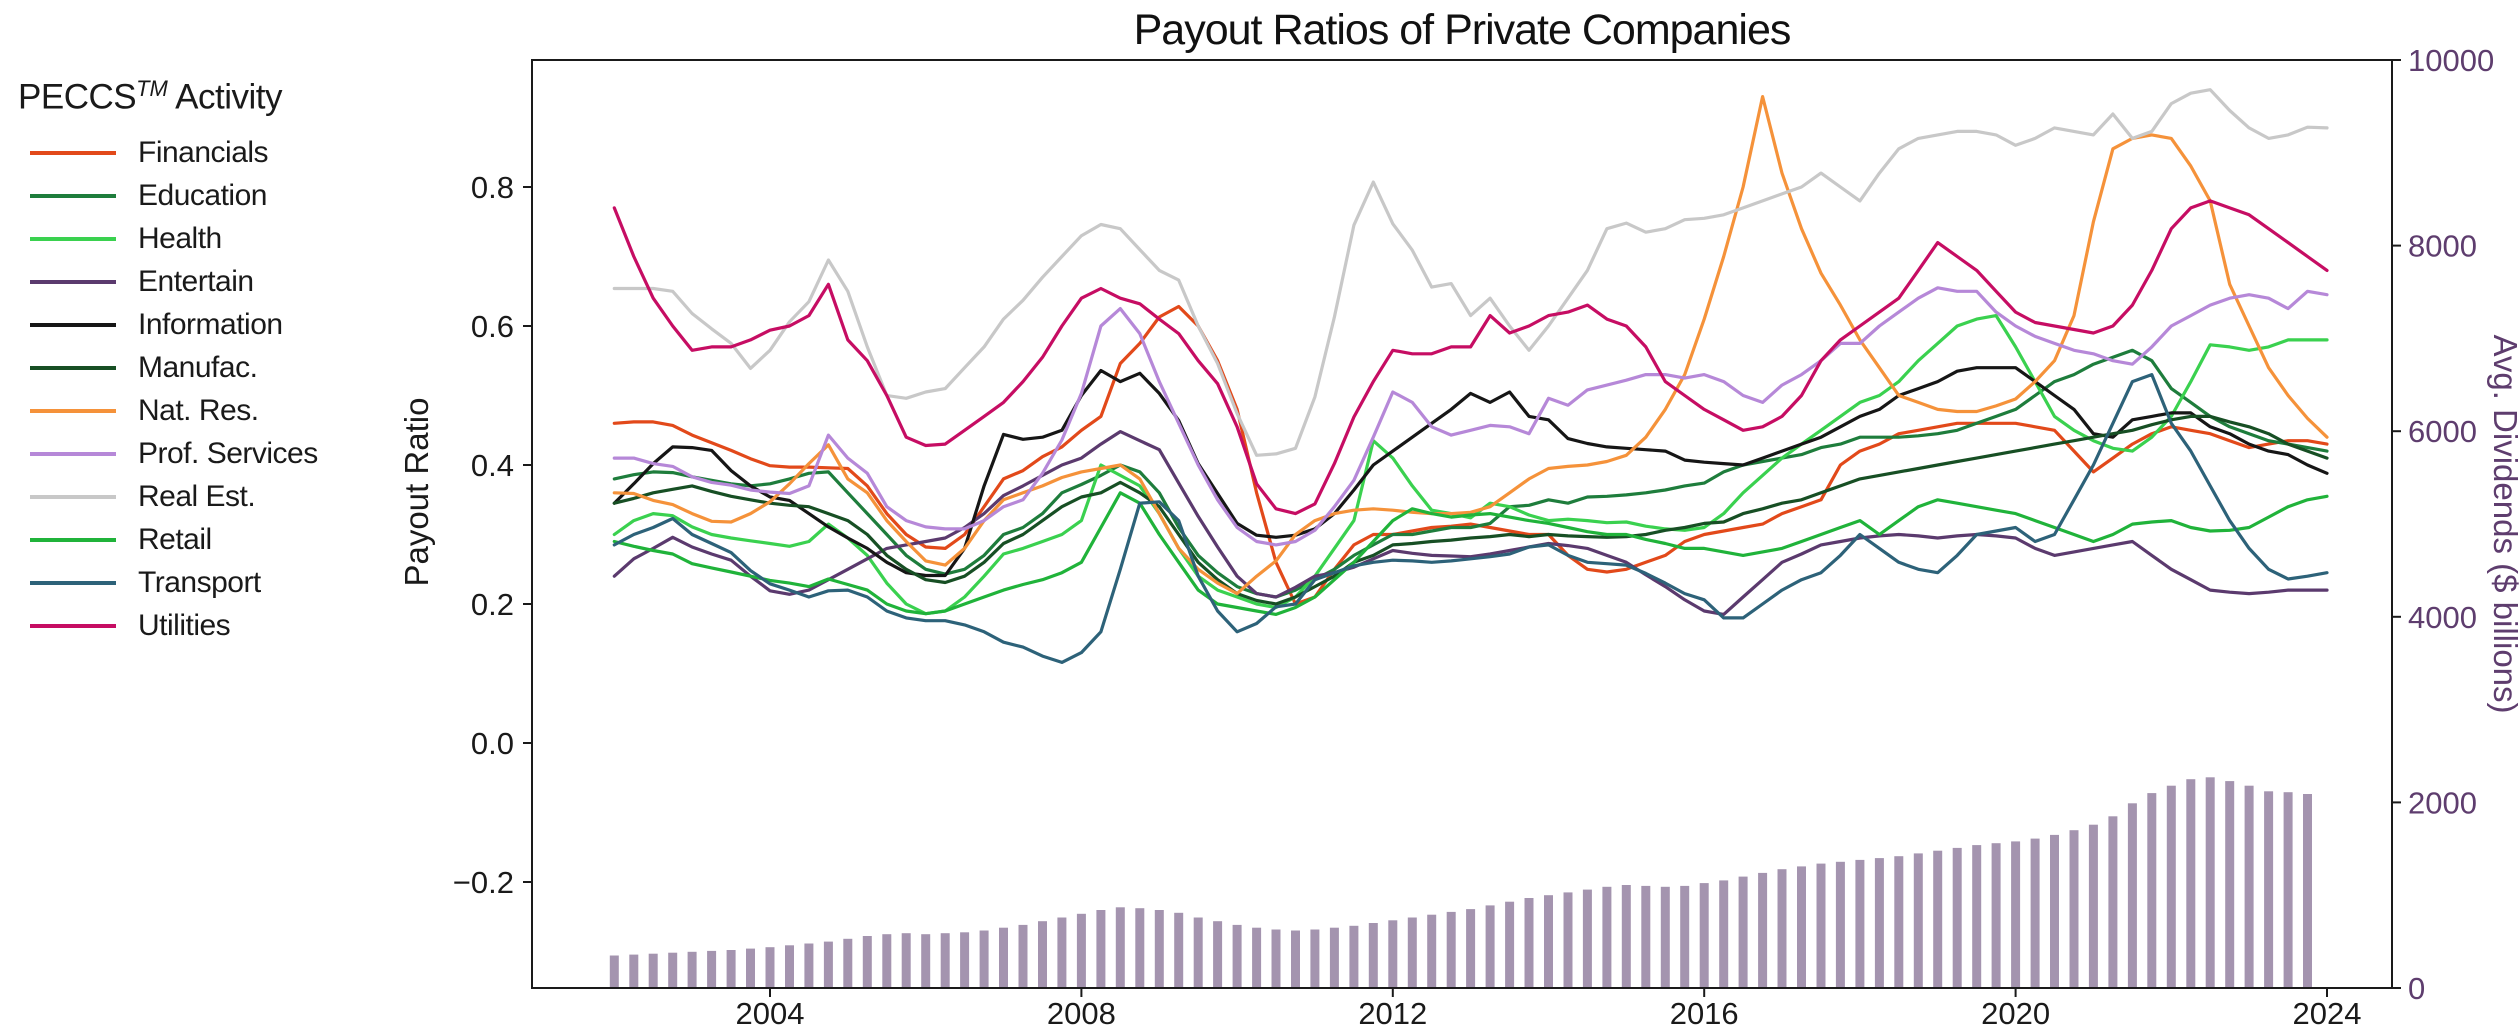 The image size is (2519, 1029). Describe the element at coordinates (492, 326) in the screenshot. I see `left-tick-label: 0.6` at that location.